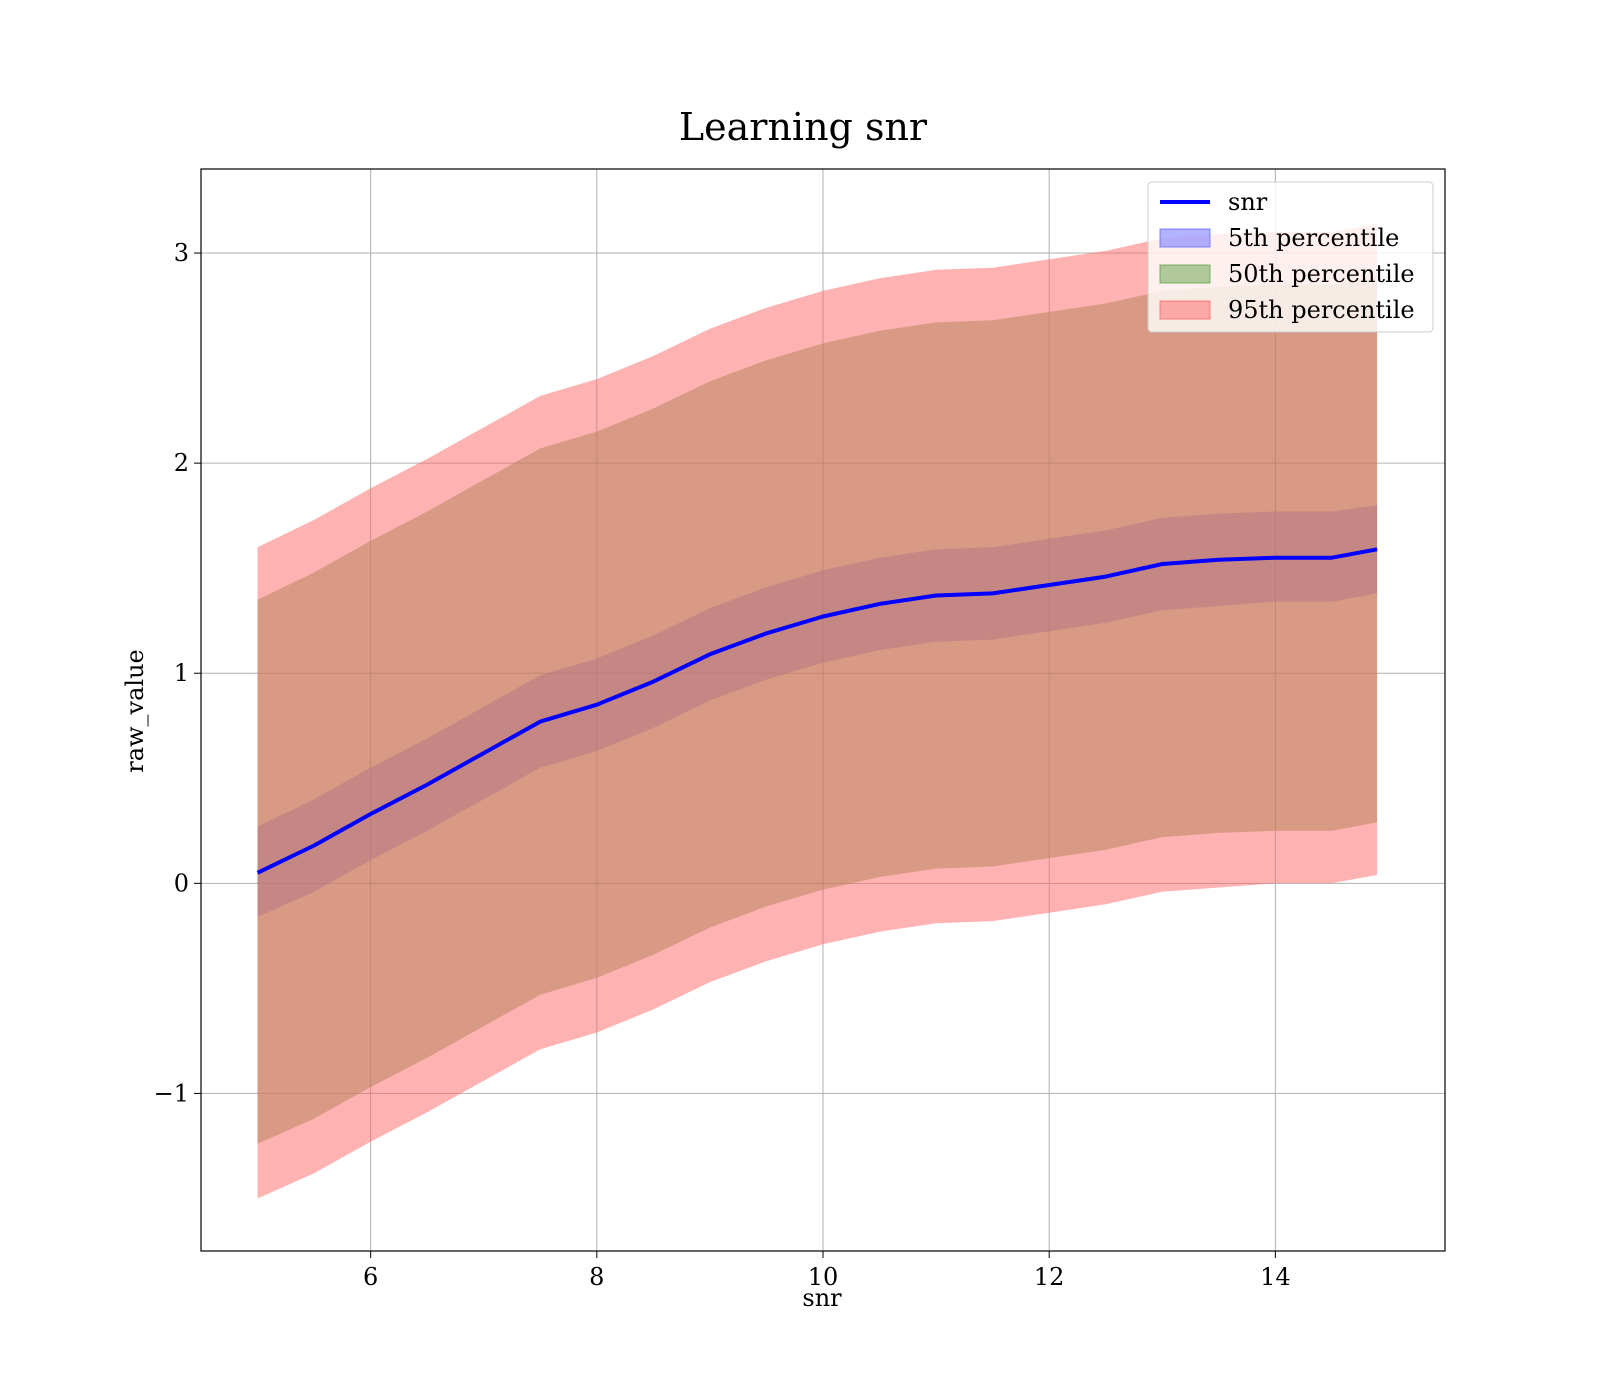  I want to click on y-tick-label: −1, so click(171, 1093).